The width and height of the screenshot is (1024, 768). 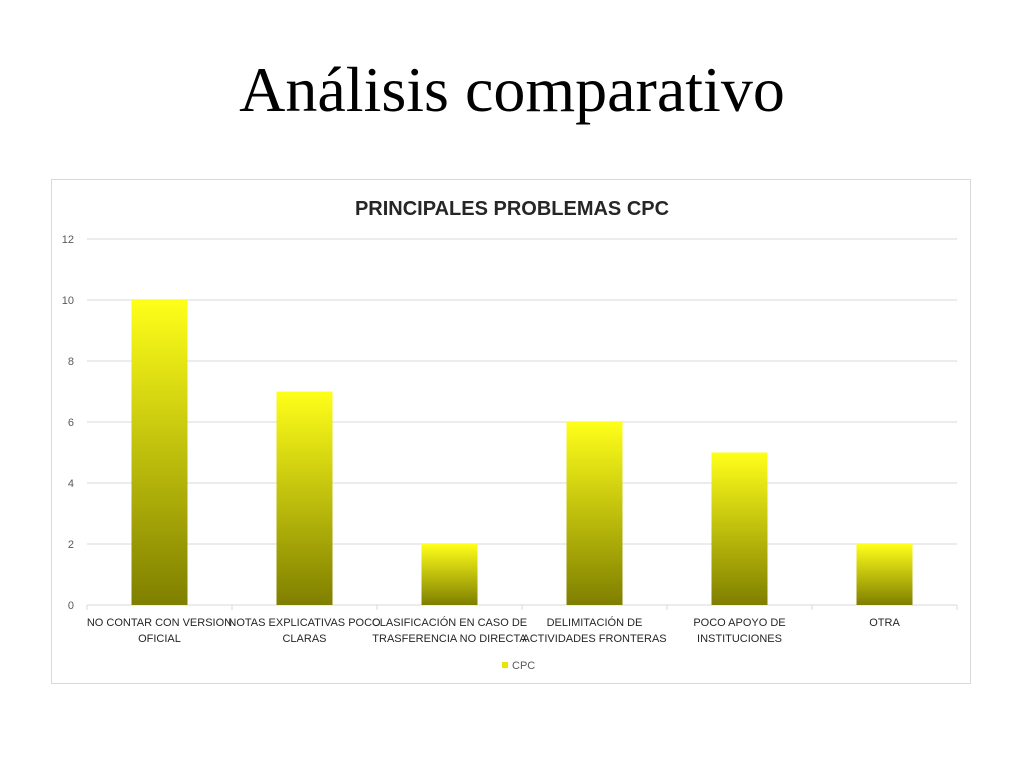 I want to click on y-tick-label: 2, so click(x=71, y=545).